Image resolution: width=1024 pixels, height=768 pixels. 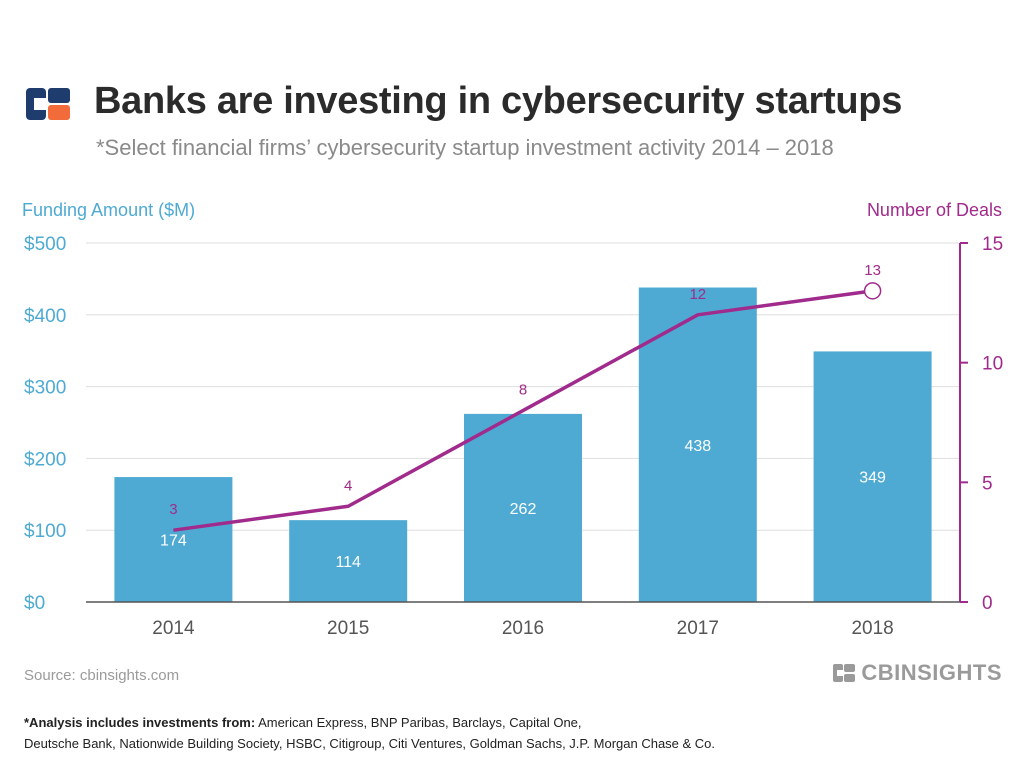 I want to click on y-left-tick-label: $0, so click(x=34, y=603).